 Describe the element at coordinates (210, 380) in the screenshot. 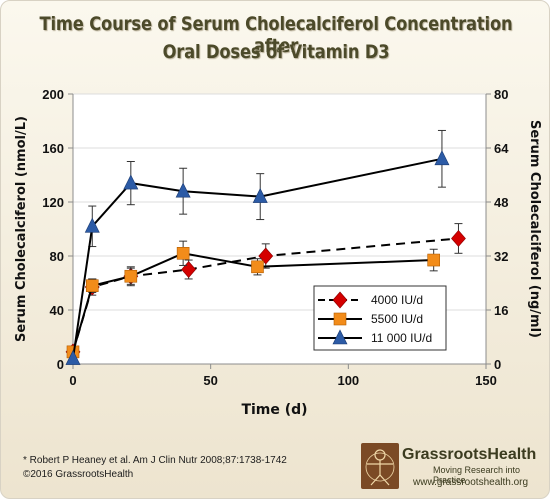

I see `x-tick-label: 50` at that location.